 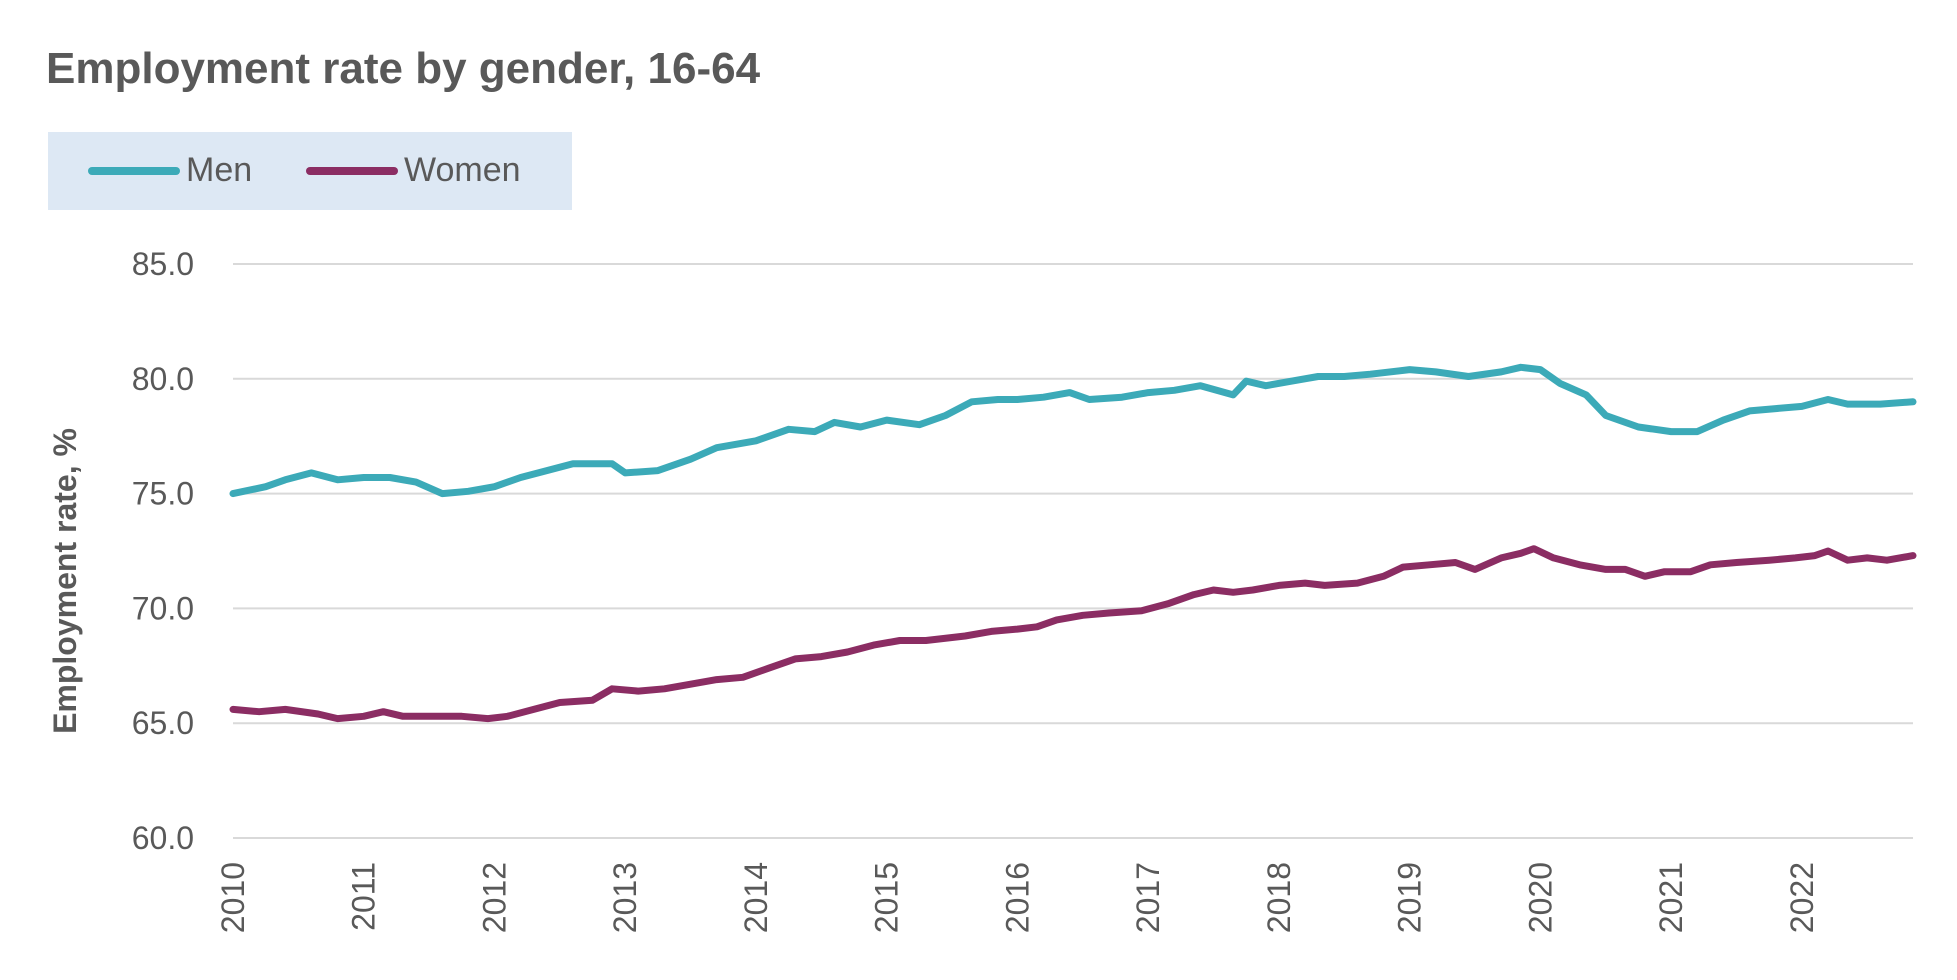 What do you see at coordinates (1279, 897) in the screenshot?
I see `x-tick-label: 2018` at bounding box center [1279, 897].